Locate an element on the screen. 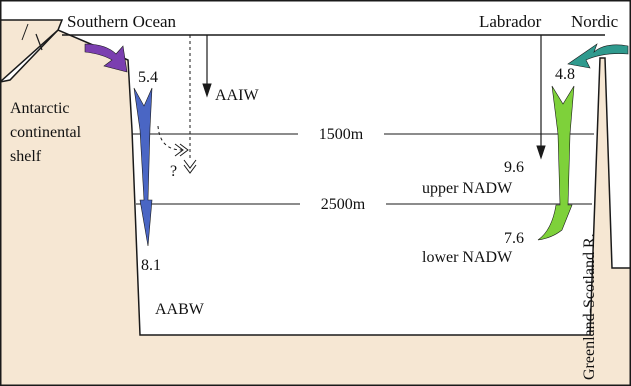 This screenshot has height=386, width=631. label-labrador: Labrador is located at coordinates (510, 21).